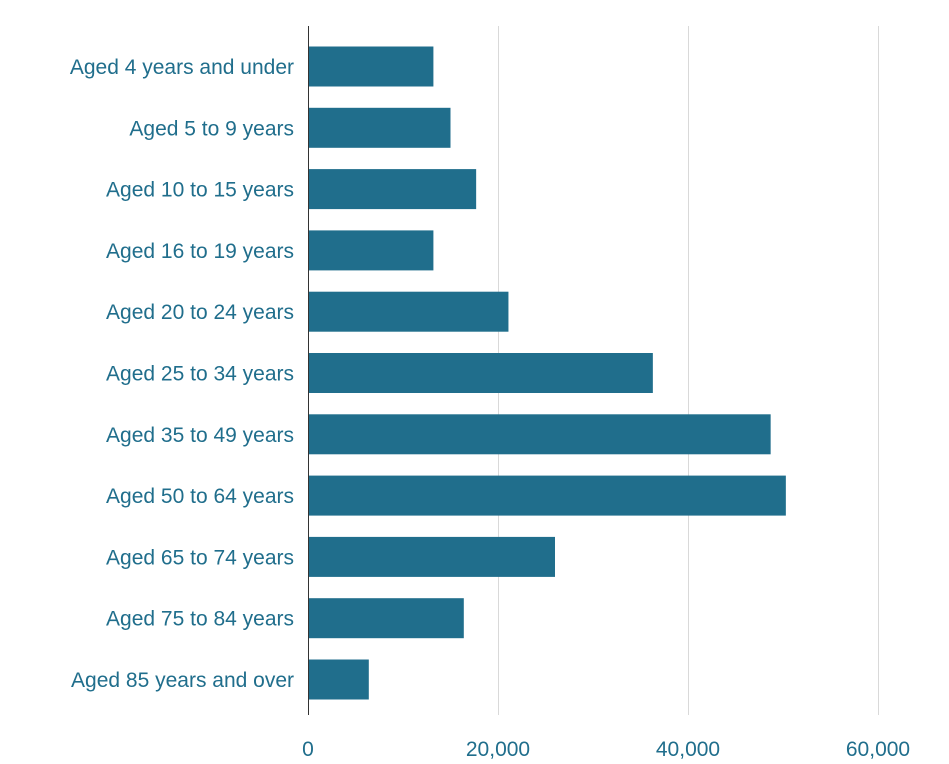 Image resolution: width=949 pixels, height=764 pixels. What do you see at coordinates (688, 749) in the screenshot?
I see `x-tick-label-2: 40,000` at bounding box center [688, 749].